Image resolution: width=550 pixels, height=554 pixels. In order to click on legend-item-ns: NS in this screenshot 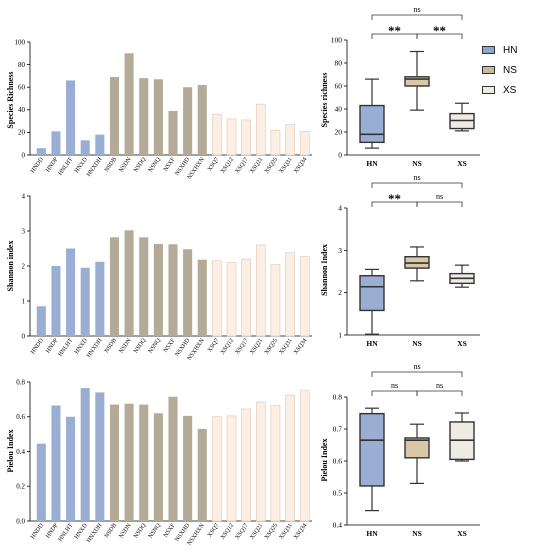, I will do `click(499, 70)`.